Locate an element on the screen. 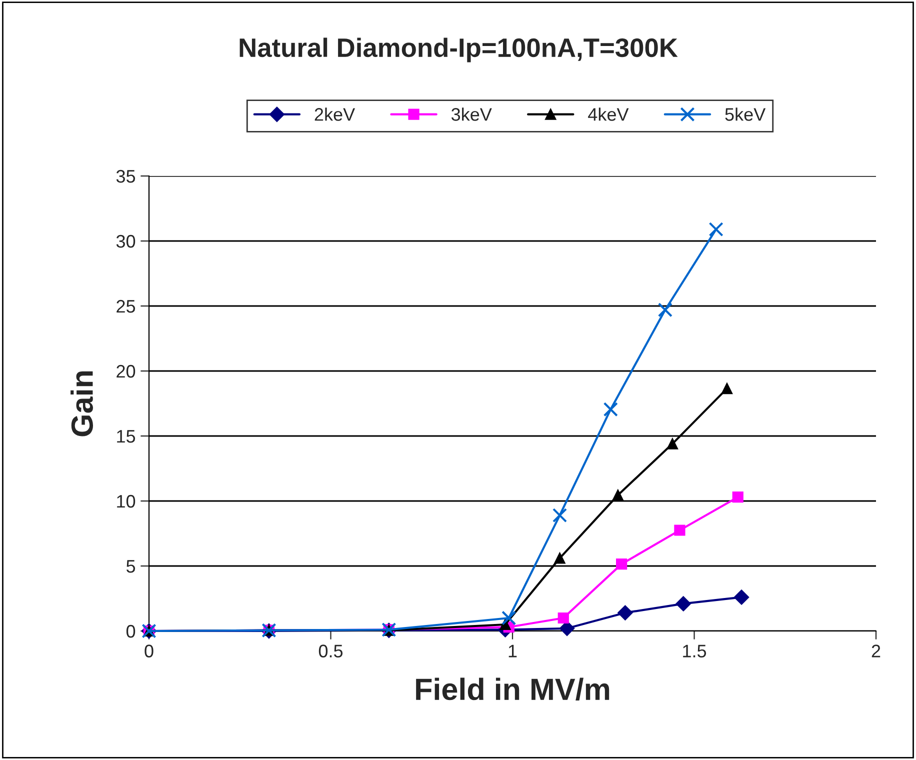 This screenshot has width=916, height=760. x-tick-label: 2 is located at coordinates (876, 651).